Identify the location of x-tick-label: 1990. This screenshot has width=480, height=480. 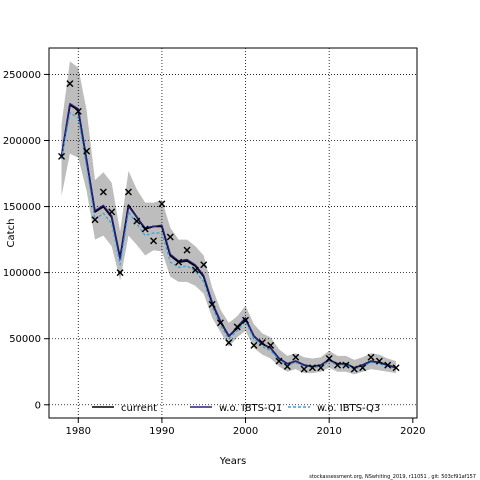
(161, 431).